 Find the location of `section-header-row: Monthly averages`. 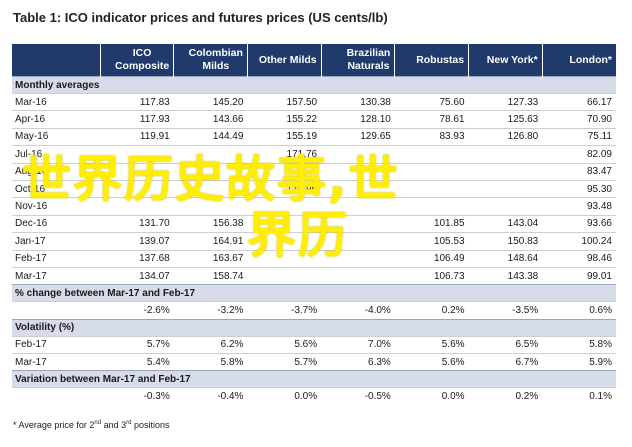

section-header-row: Monthly averages is located at coordinates (314, 85).